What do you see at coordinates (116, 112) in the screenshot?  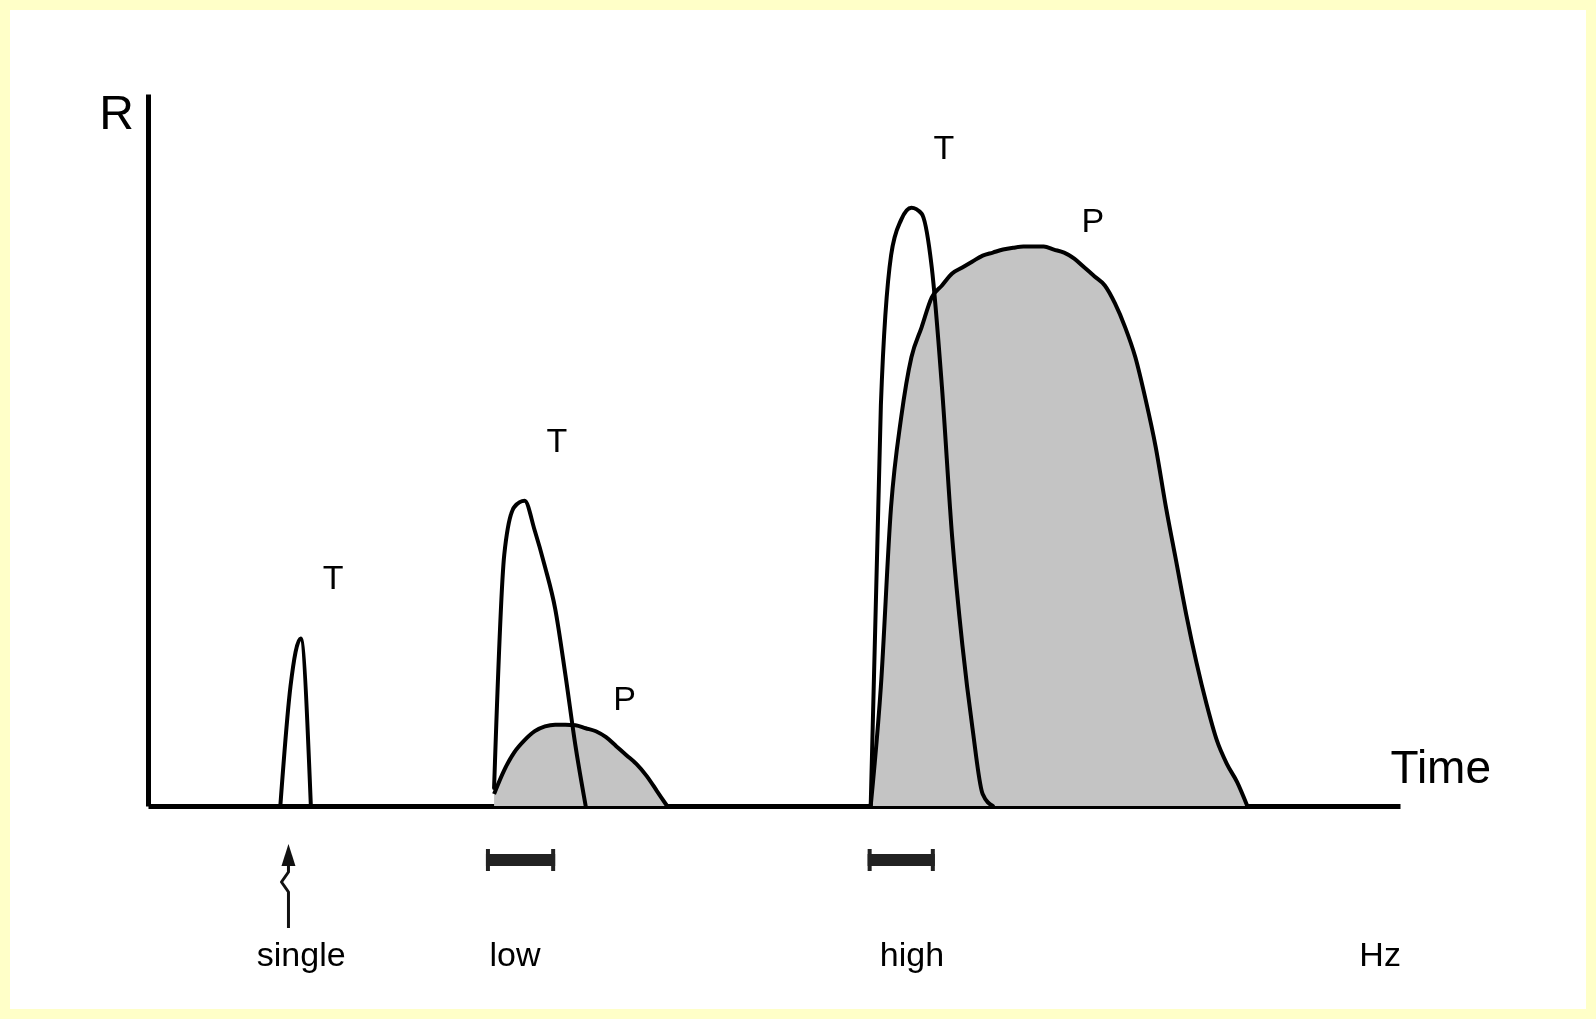 I see `y-axis-title: R` at bounding box center [116, 112].